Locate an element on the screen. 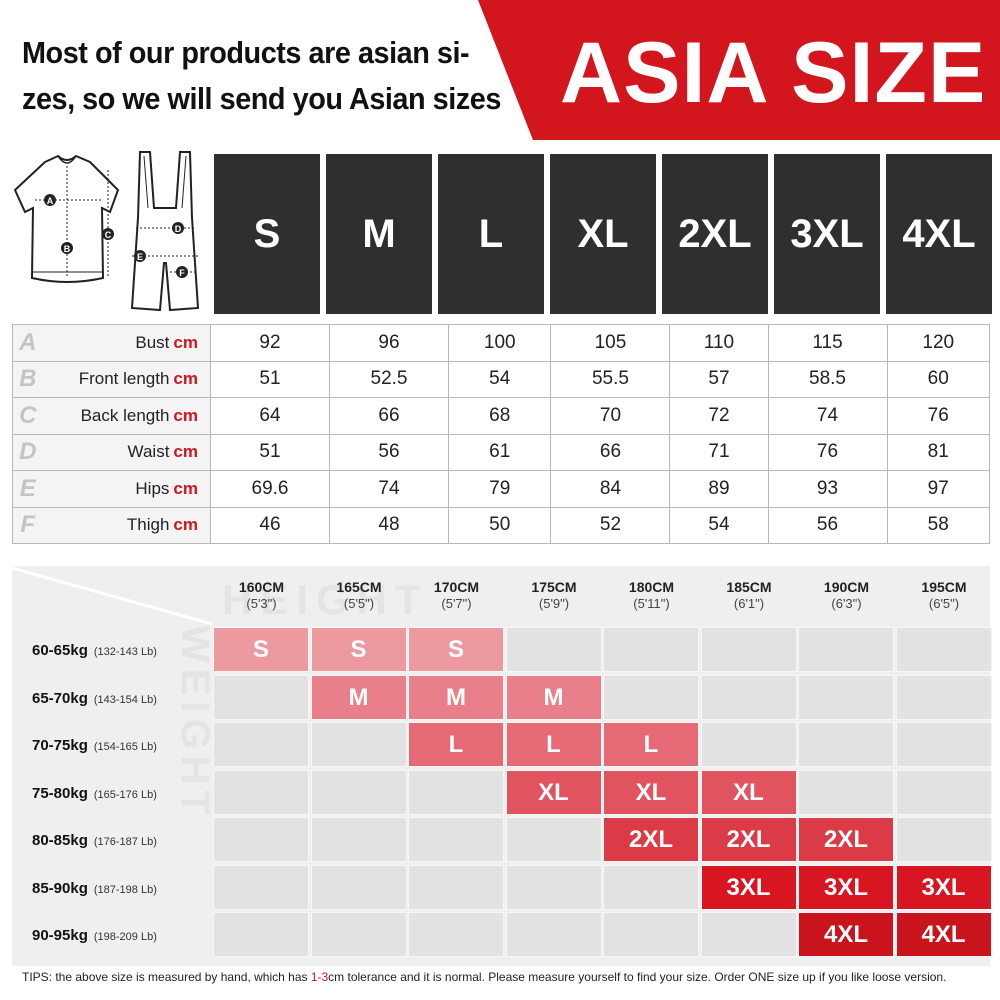  marker-a-text: A is located at coordinates (50, 201).